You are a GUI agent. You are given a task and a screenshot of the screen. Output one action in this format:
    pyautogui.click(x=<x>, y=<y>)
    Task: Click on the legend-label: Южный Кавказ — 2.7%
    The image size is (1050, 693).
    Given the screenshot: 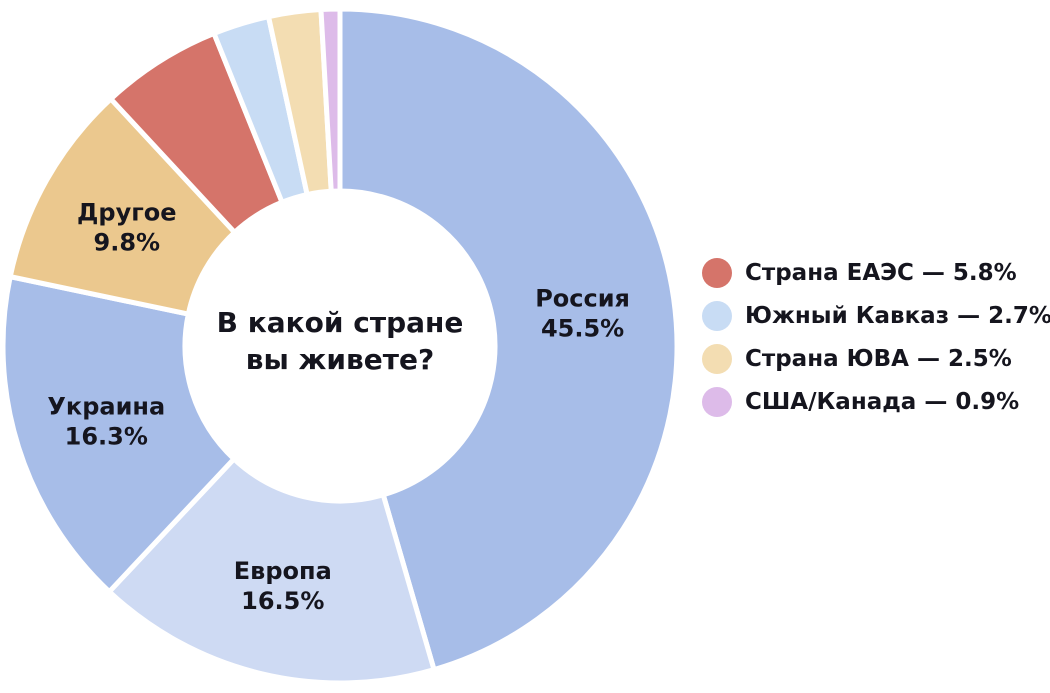 What is the action you would take?
    pyautogui.click(x=897, y=316)
    